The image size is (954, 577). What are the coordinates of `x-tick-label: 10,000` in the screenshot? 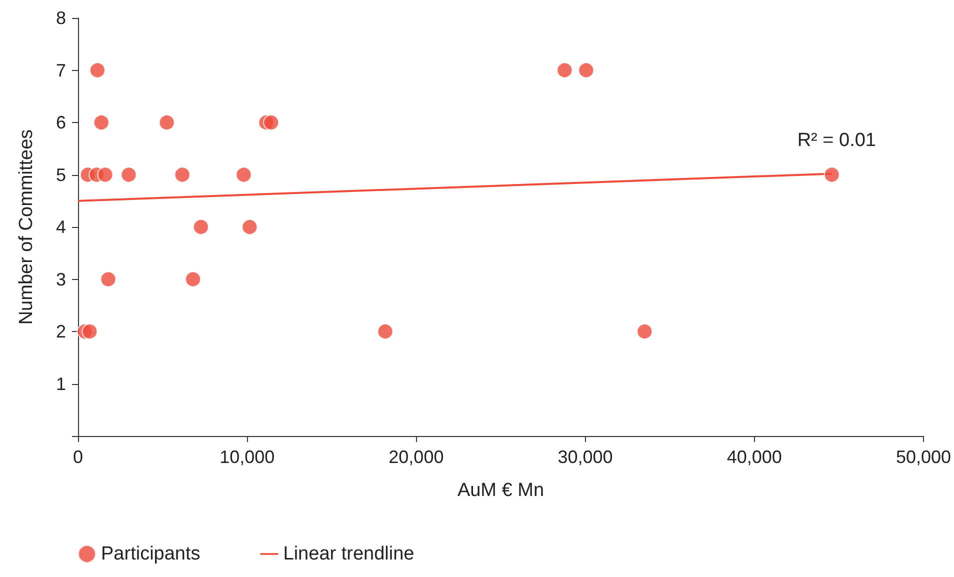 It's located at (247, 457).